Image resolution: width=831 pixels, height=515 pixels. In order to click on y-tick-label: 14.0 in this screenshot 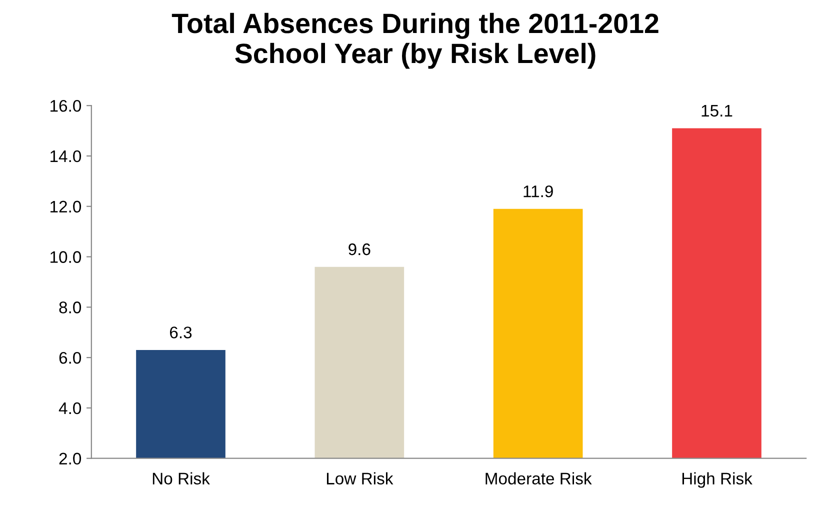, I will do `click(66, 156)`.